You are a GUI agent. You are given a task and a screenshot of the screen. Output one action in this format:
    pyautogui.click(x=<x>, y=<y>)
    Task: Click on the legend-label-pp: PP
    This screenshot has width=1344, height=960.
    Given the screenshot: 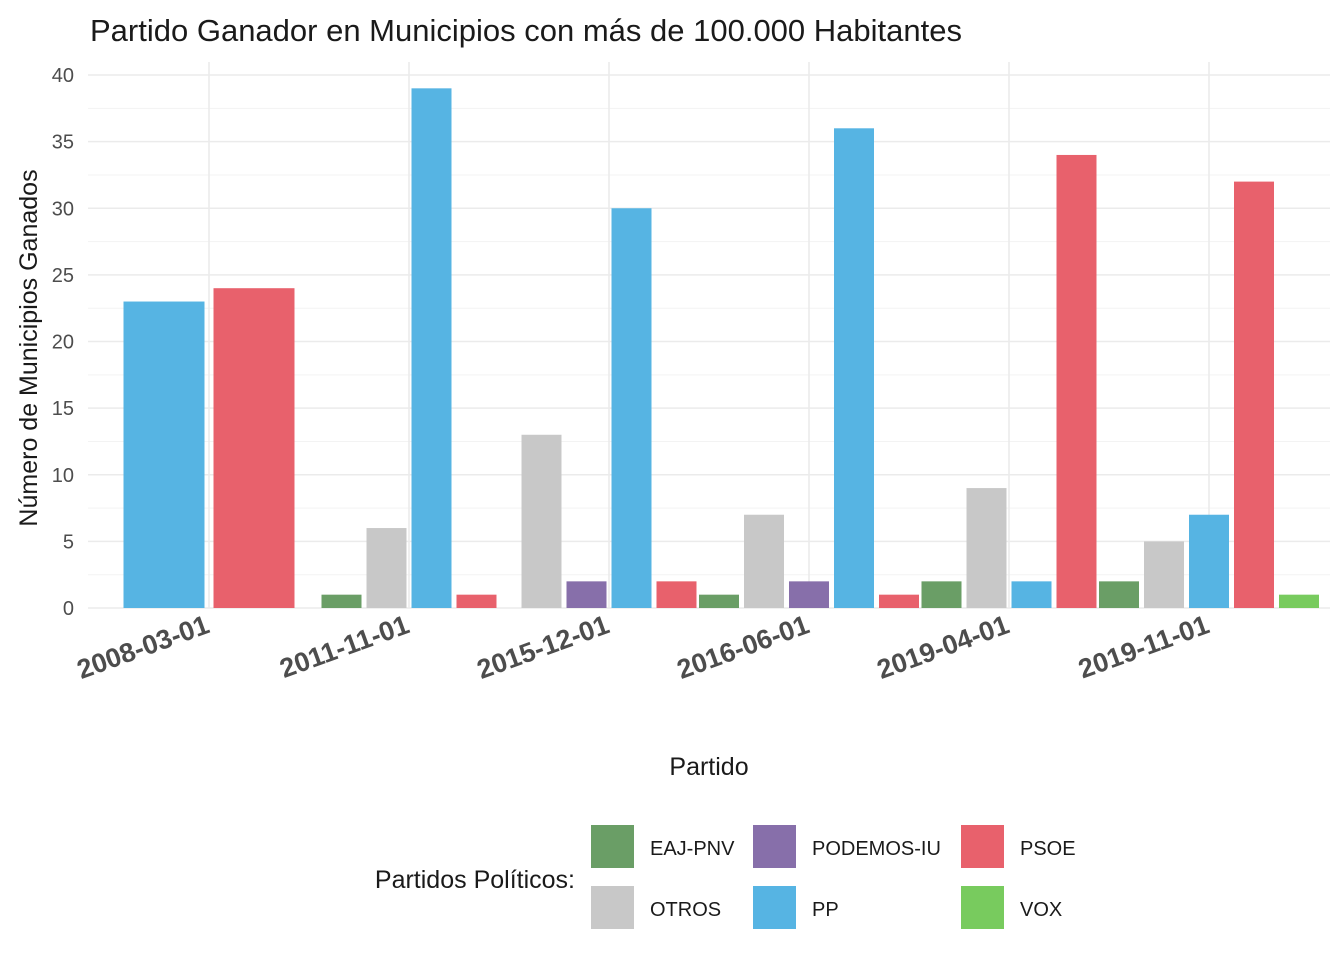 What is the action you would take?
    pyautogui.click(x=825, y=910)
    